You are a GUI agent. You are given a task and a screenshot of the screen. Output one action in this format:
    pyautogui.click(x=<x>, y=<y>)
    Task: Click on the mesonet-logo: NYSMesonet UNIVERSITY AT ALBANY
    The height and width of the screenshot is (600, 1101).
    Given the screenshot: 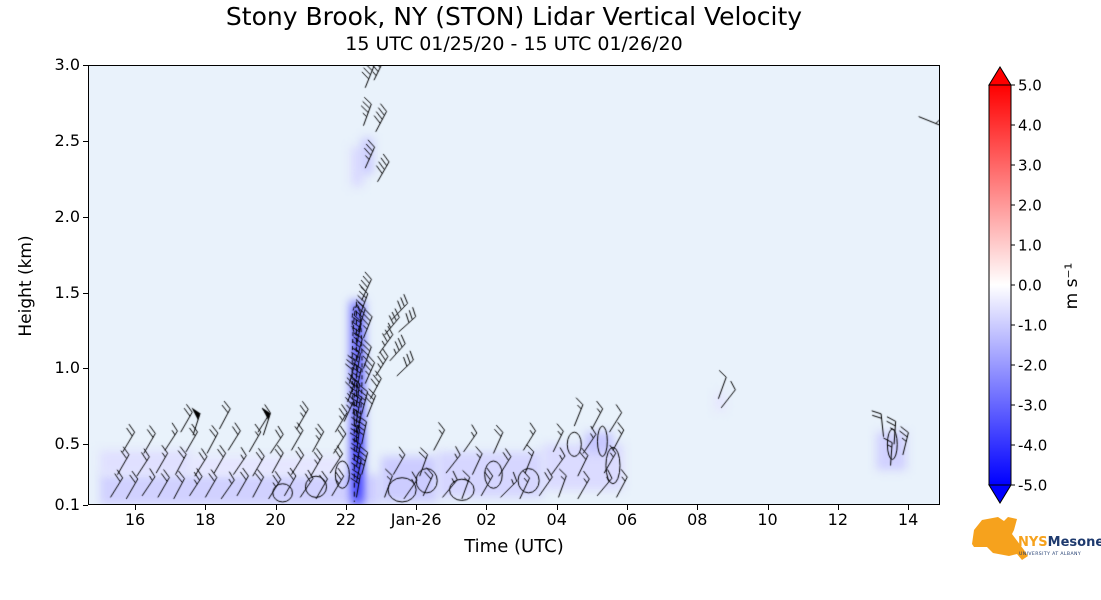 What is the action you would take?
    pyautogui.click(x=1036, y=538)
    